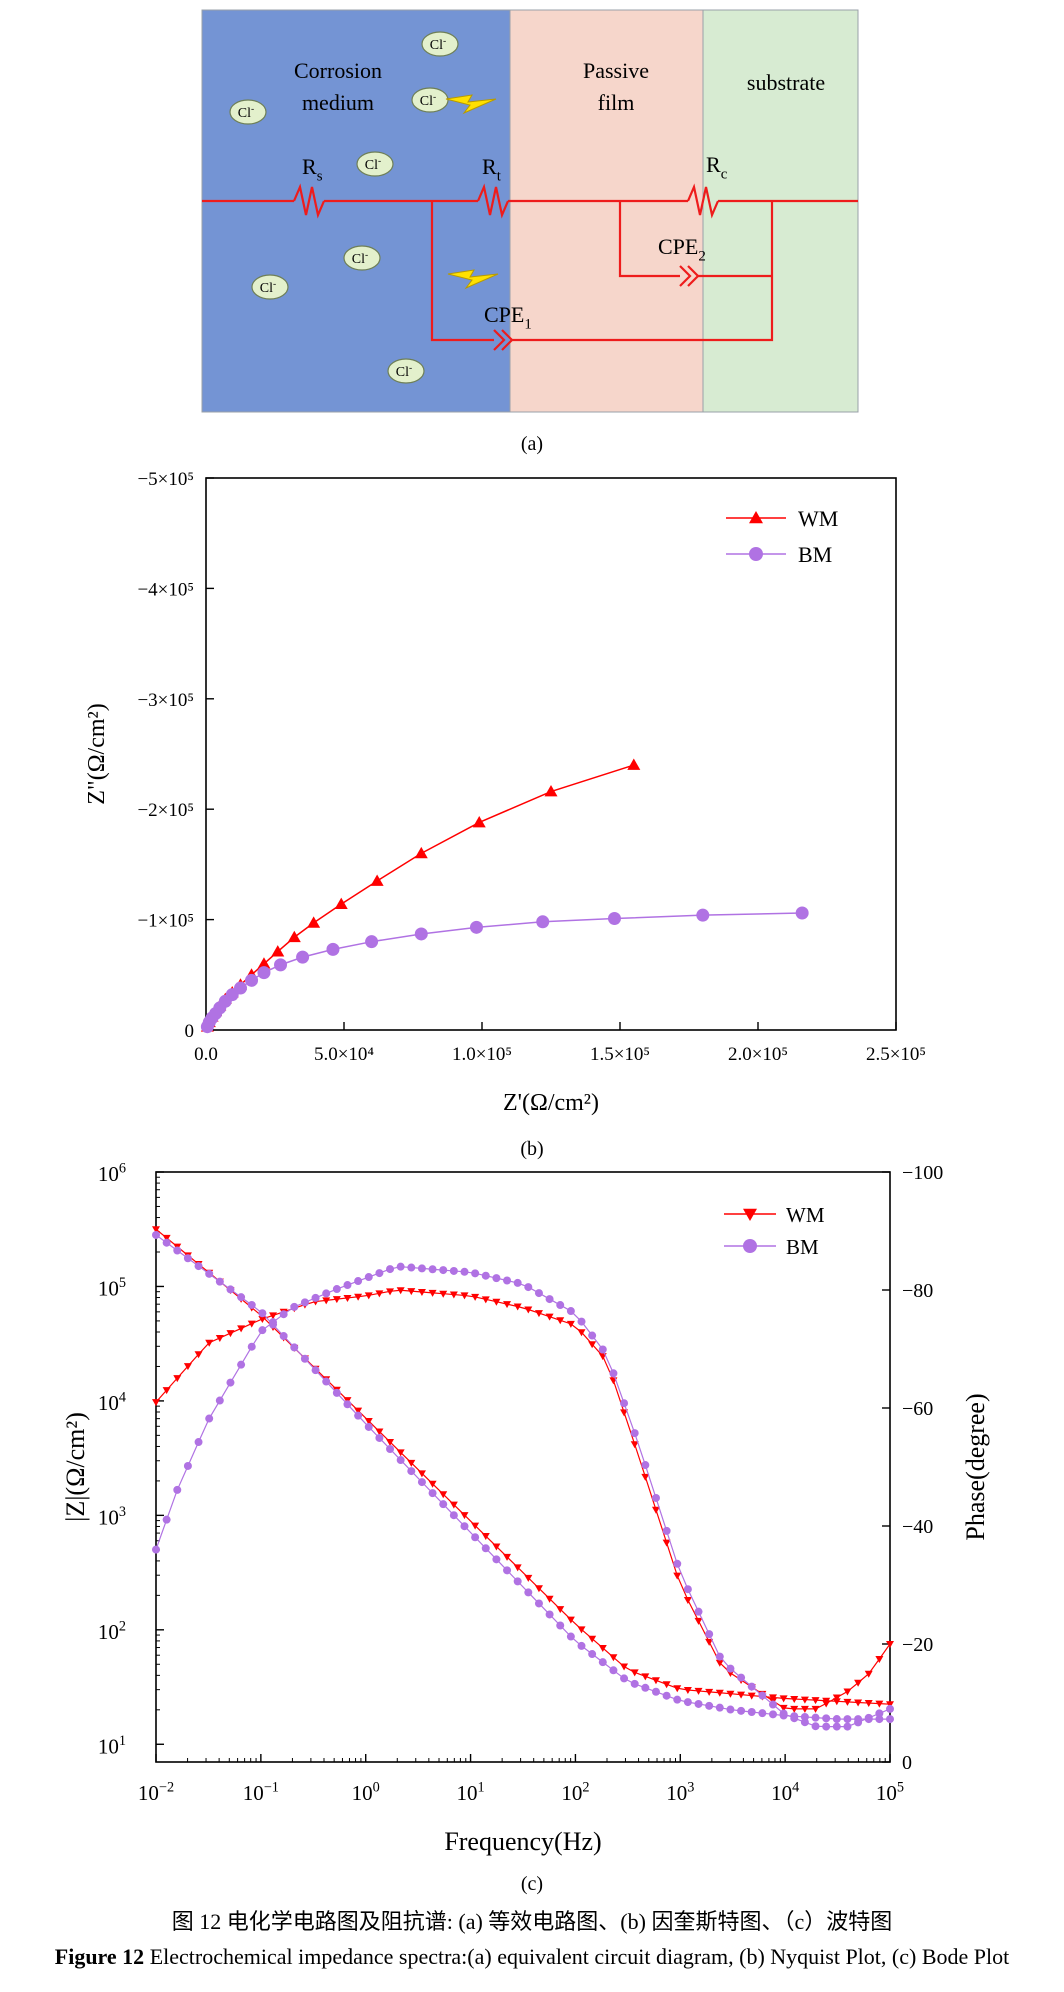  What do you see at coordinates (896, 1054) in the screenshot?
I see `x-tick-label: 2.5×10⁵` at bounding box center [896, 1054].